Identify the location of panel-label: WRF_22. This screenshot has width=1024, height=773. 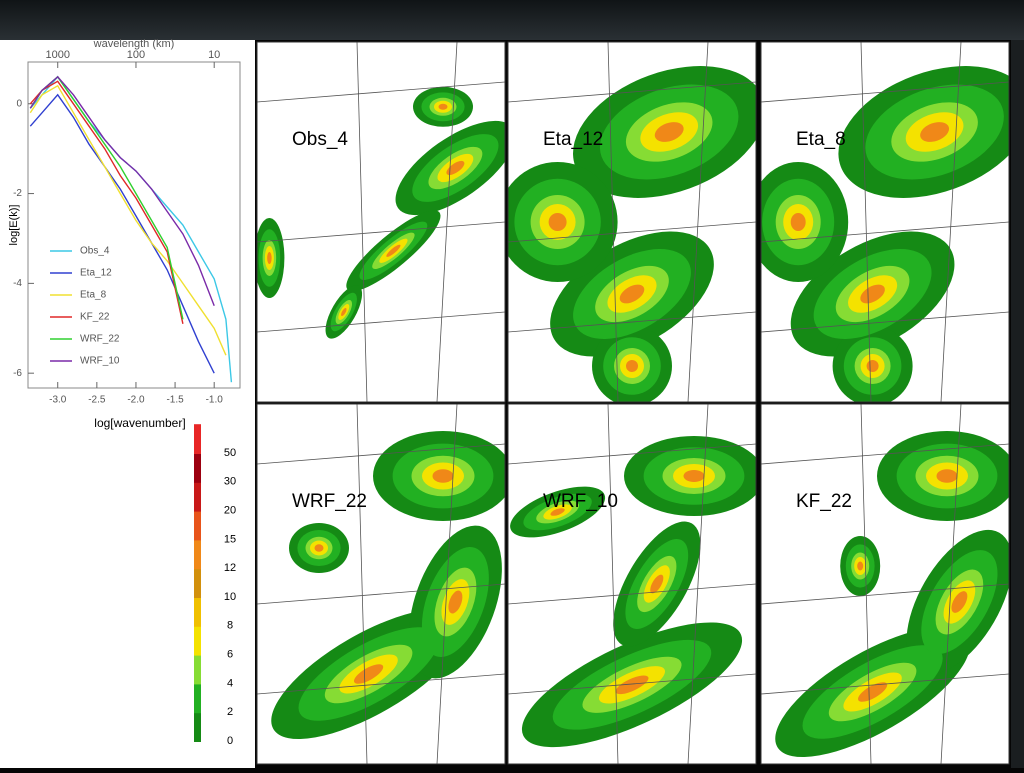
(329, 501).